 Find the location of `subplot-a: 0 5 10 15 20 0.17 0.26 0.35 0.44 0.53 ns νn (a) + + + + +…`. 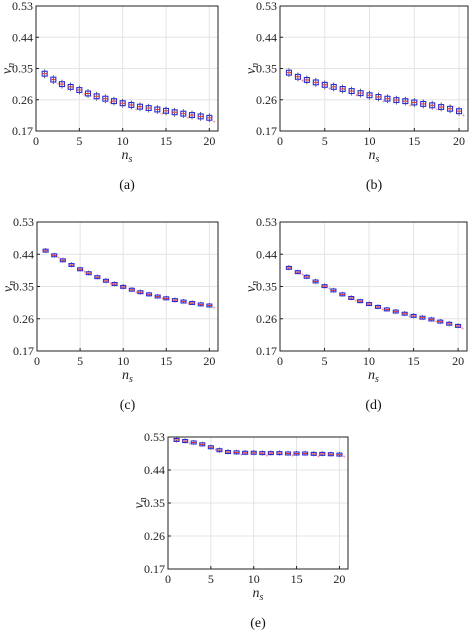

subplot-a: 0 5 10 15 20 0.17 0.26 0.35 0.44 0.53 ns νn (a) + + + + +… is located at coordinates (109, 96).